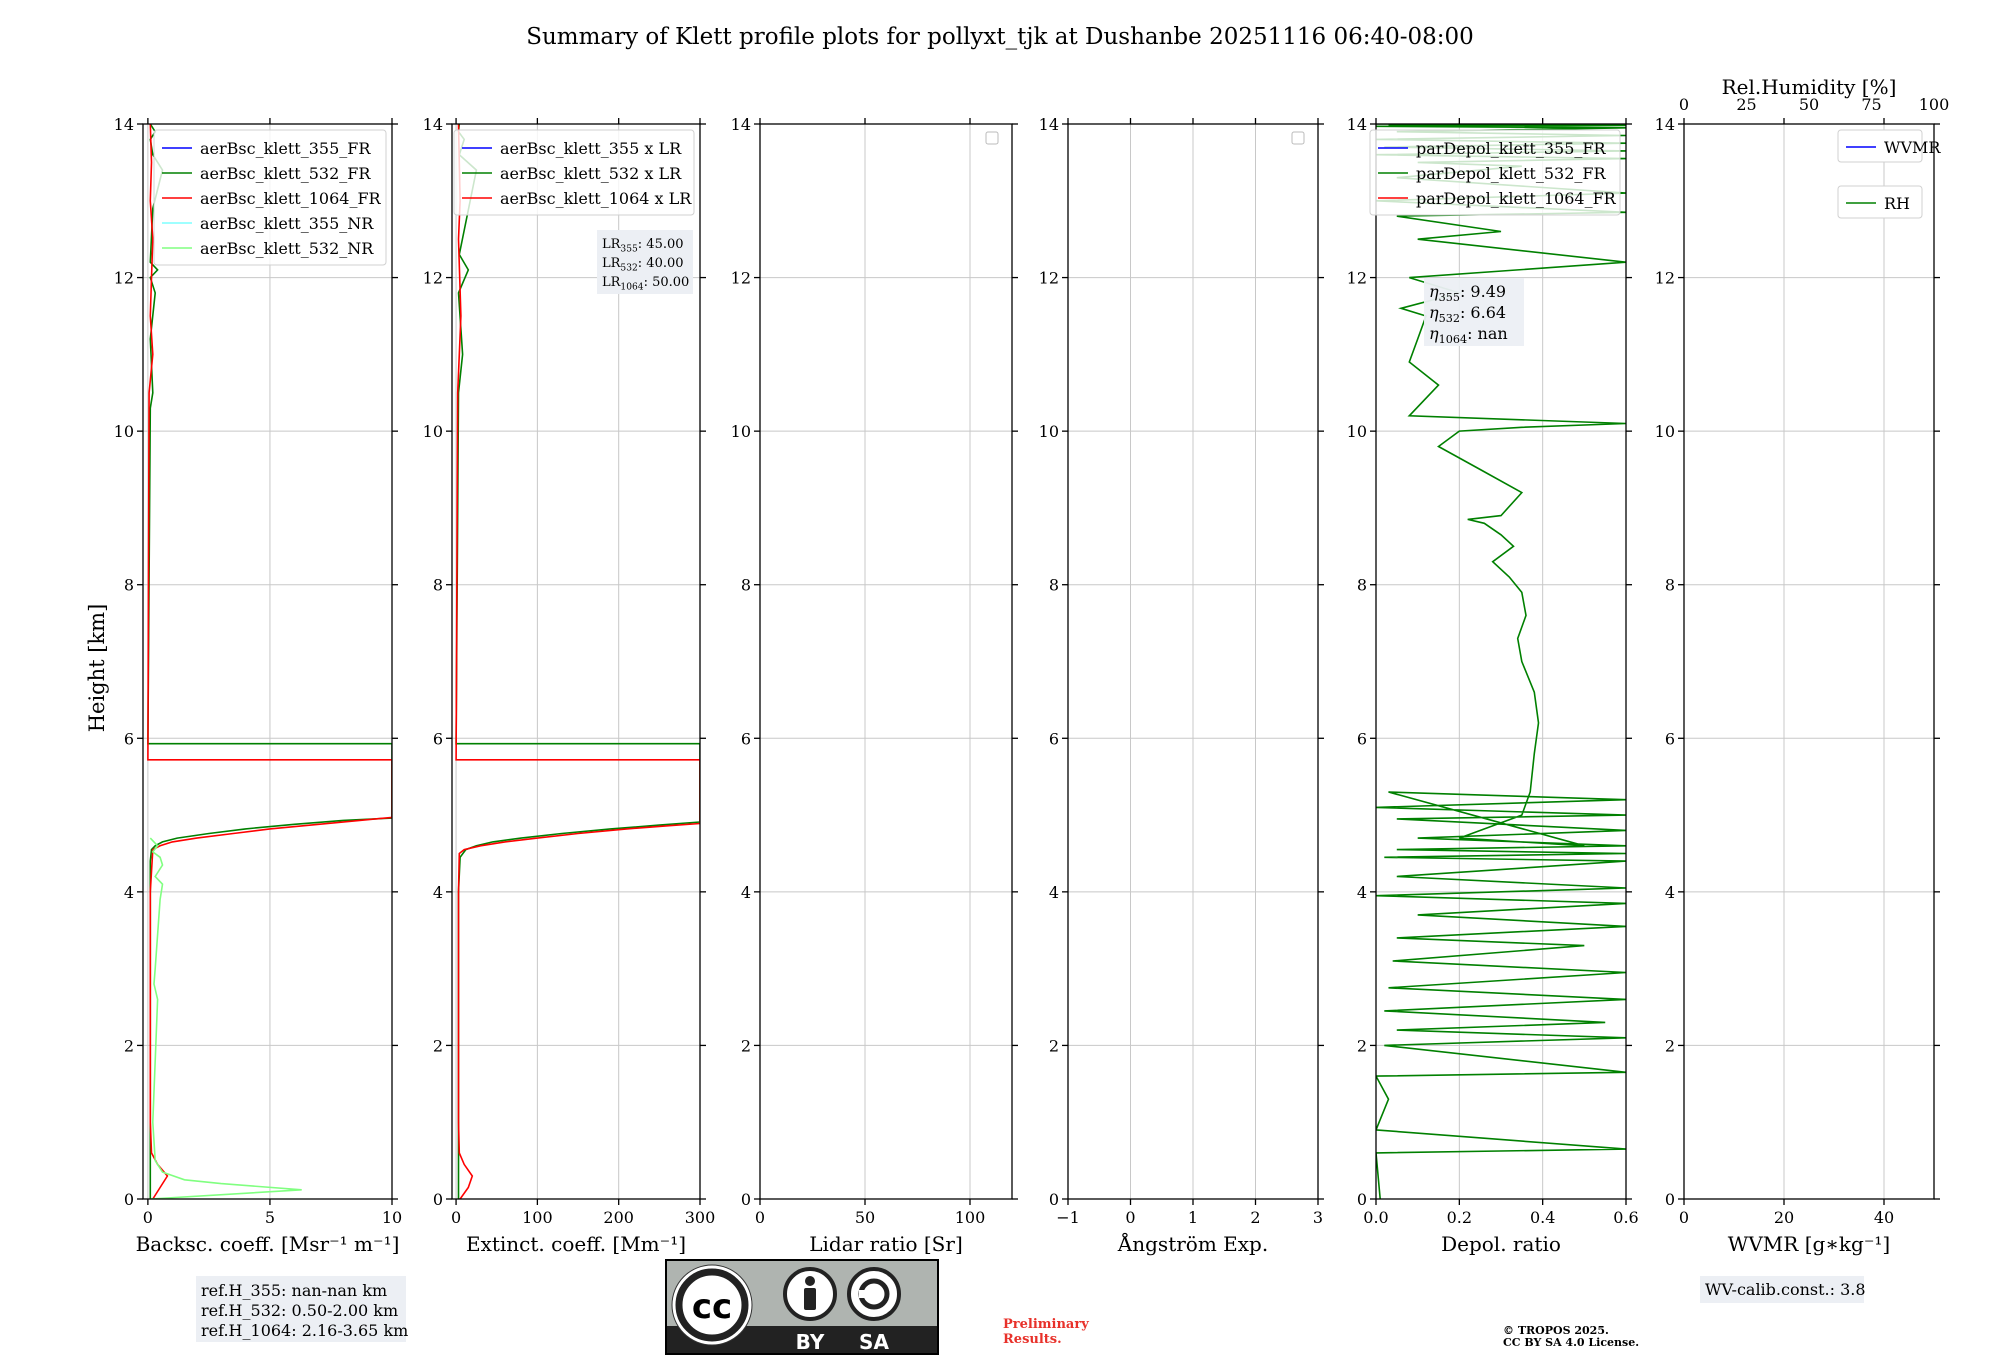 This screenshot has height=1360, width=2000. Describe the element at coordinates (1501, 1244) in the screenshot. I see `x-axis-label: Depol. ratio` at that location.